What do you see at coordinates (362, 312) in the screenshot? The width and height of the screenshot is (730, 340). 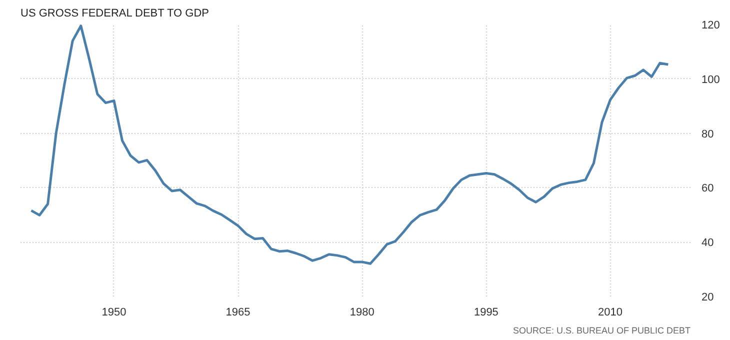 I see `x-tick-label: 1980` at bounding box center [362, 312].